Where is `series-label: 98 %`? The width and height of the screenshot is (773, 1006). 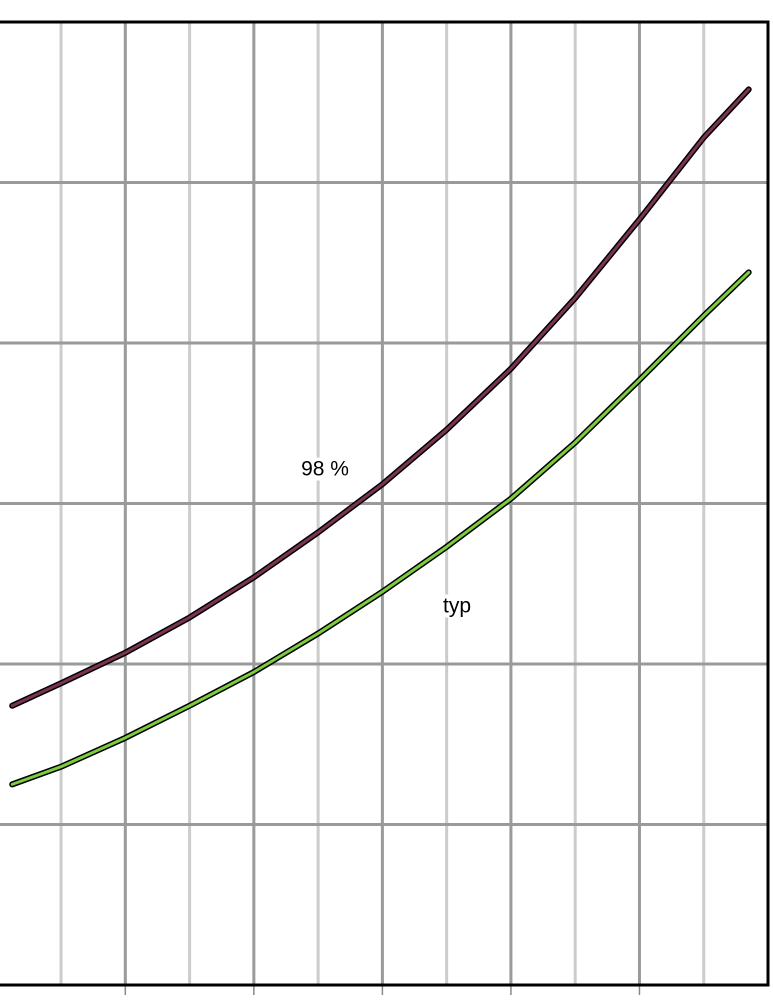 series-label: 98 % is located at coordinates (325, 469).